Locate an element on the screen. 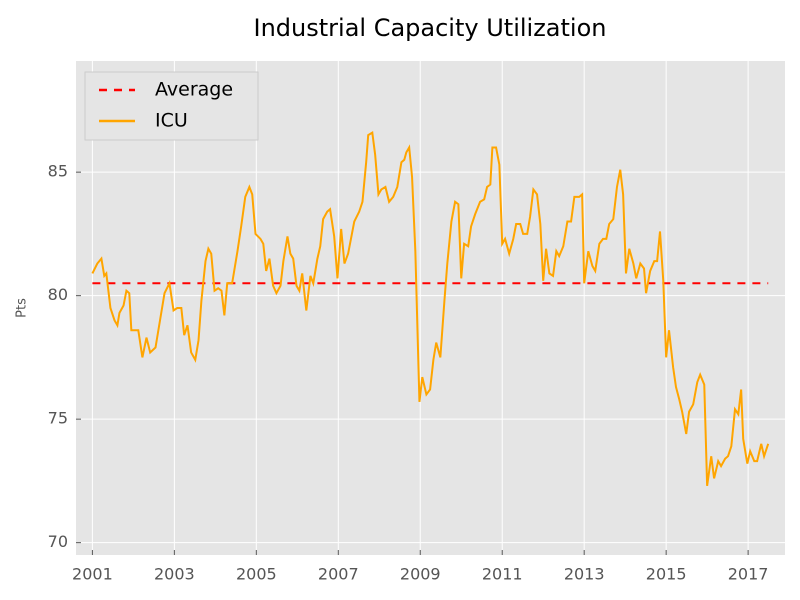 The image size is (800, 600). x-tick-label: 2017 is located at coordinates (748, 574).